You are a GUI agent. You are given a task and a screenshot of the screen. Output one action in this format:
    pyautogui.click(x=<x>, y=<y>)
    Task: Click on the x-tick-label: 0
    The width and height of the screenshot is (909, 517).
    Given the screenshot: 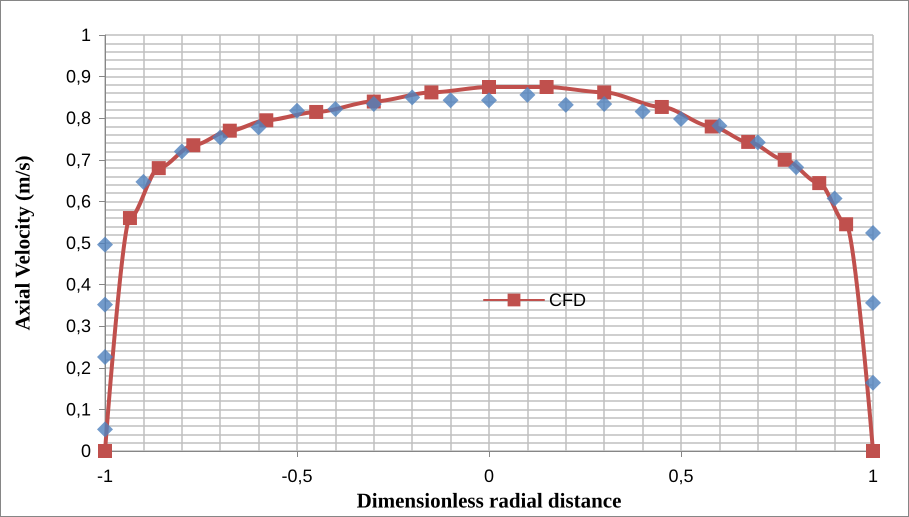 What is the action you would take?
    pyautogui.click(x=489, y=476)
    